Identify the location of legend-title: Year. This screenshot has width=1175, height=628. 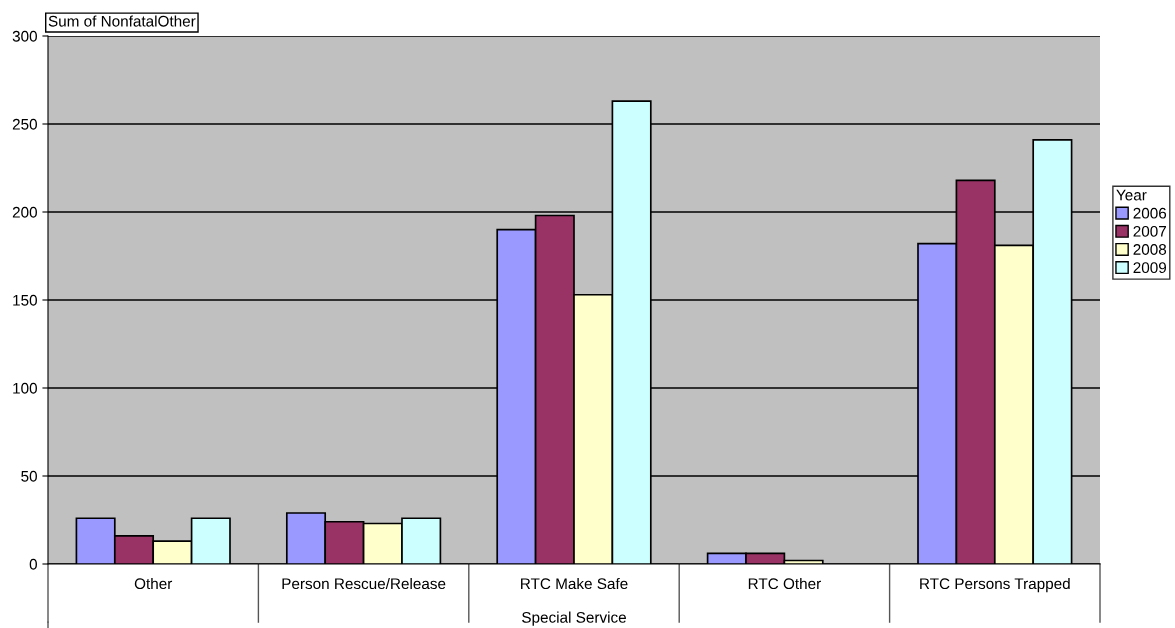
(1131, 195).